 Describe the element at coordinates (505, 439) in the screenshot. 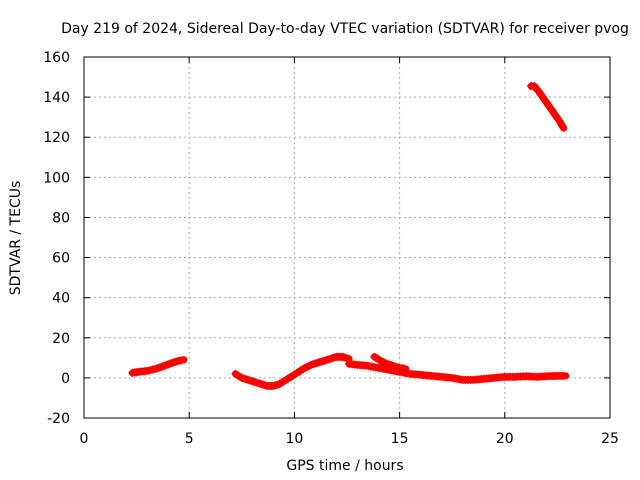

I see `x-tick-label: 20` at that location.